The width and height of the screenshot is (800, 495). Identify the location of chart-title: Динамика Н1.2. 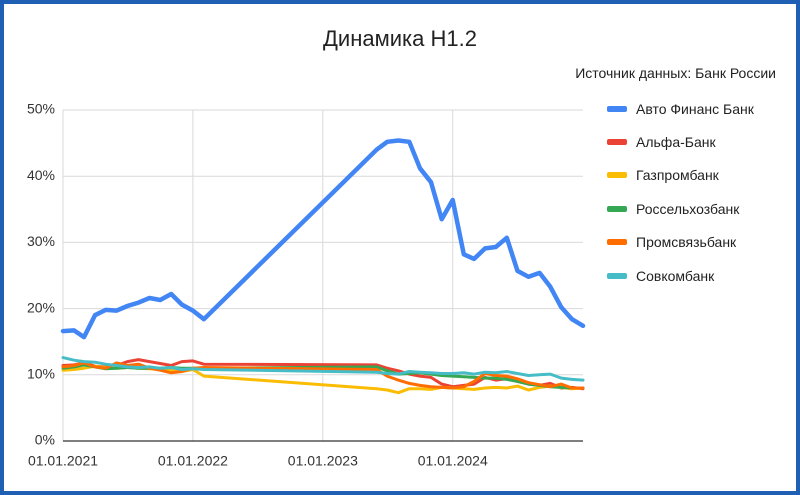
(400, 38).